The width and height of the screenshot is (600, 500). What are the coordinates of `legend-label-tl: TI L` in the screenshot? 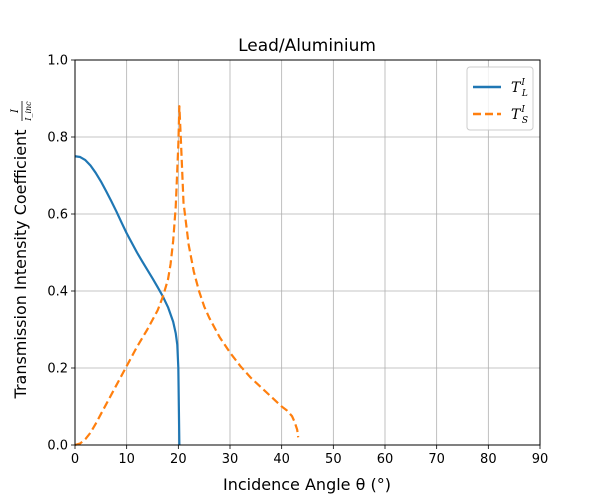 It's located at (519, 88).